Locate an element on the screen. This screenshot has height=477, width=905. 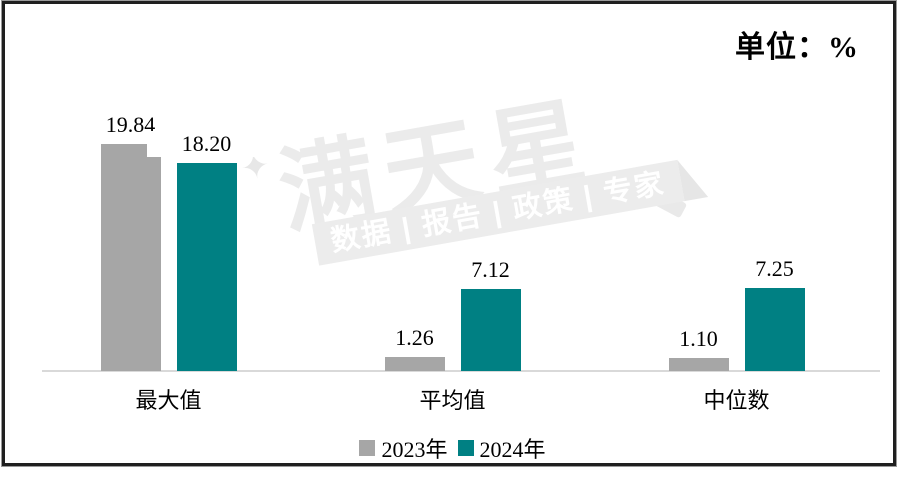
bar-series1-group2 is located at coordinates (414, 364).